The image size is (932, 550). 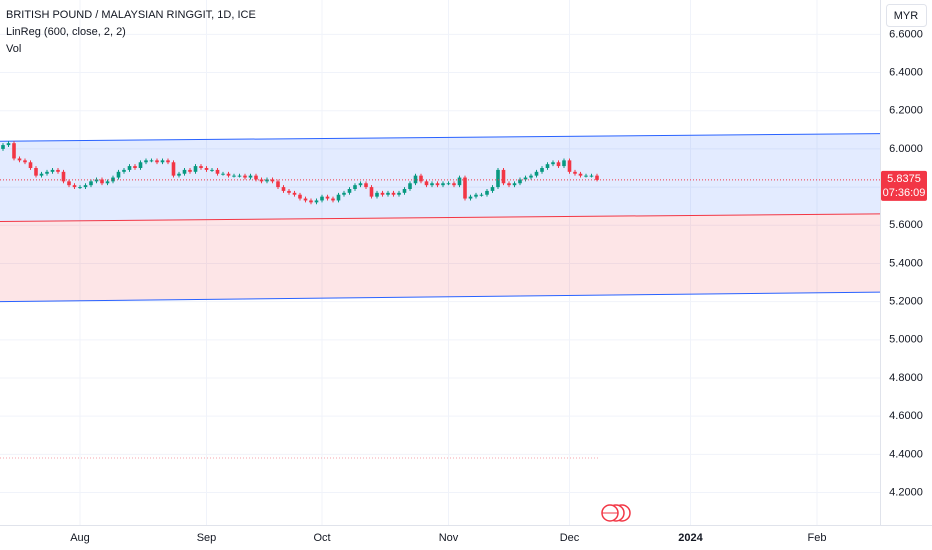 What do you see at coordinates (321, 538) in the screenshot?
I see `x-tick-label: Oct` at bounding box center [321, 538].